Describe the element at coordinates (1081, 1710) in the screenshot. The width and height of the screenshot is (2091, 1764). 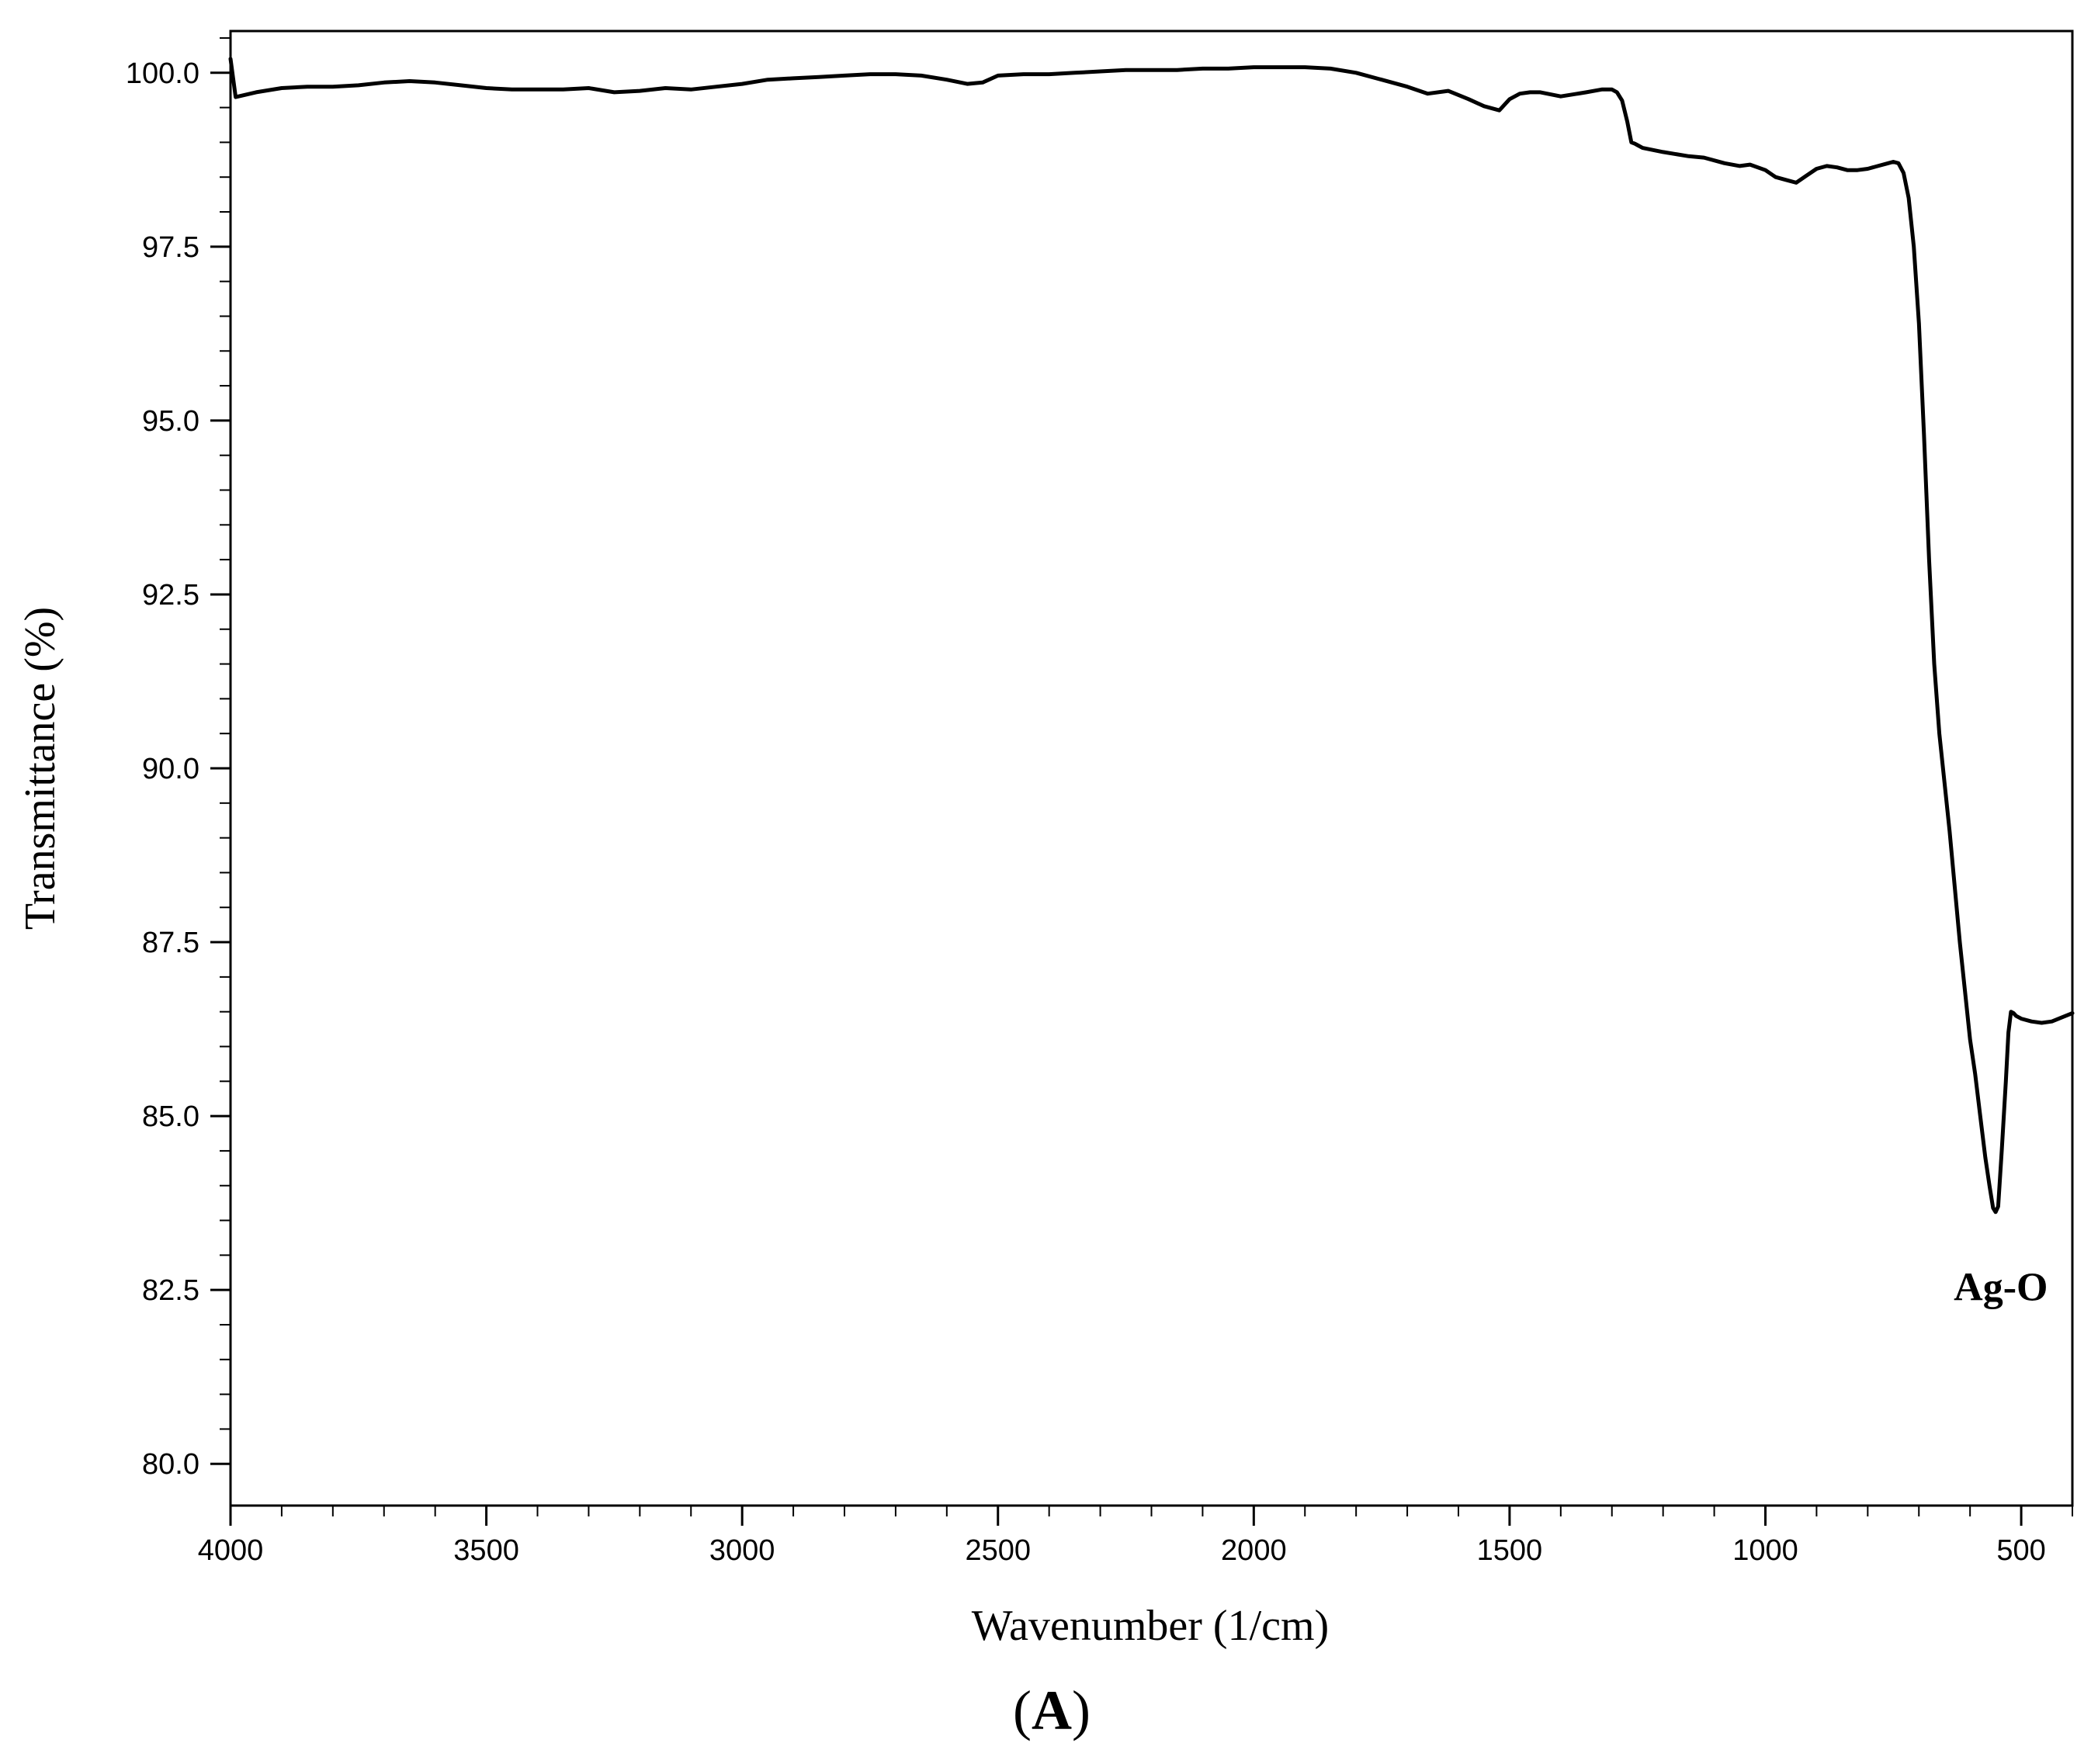
I see `panel-label-close: )` at that location.